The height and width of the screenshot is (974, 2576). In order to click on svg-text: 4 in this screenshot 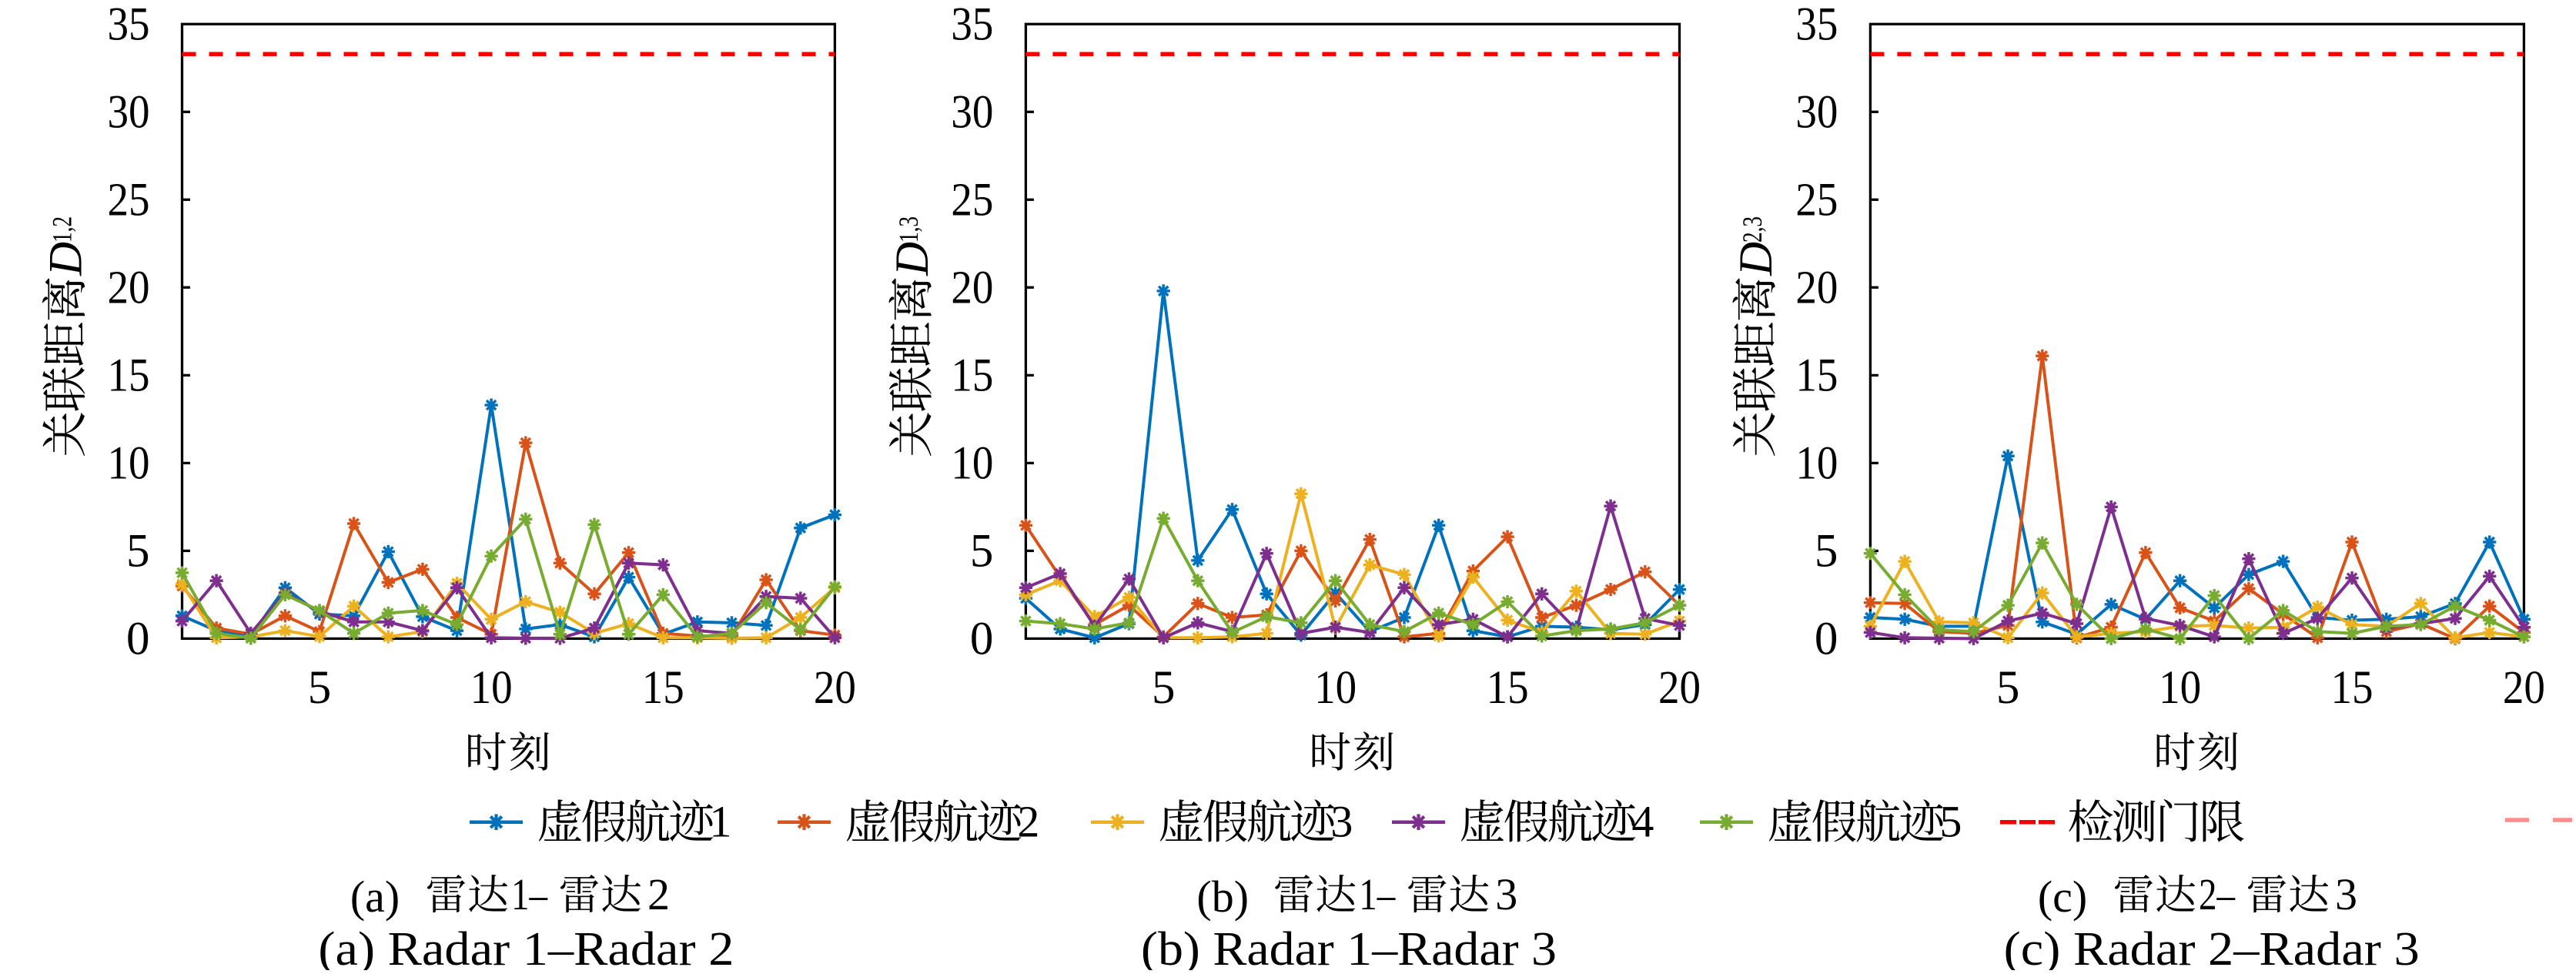, I will do `click(1642, 822)`.